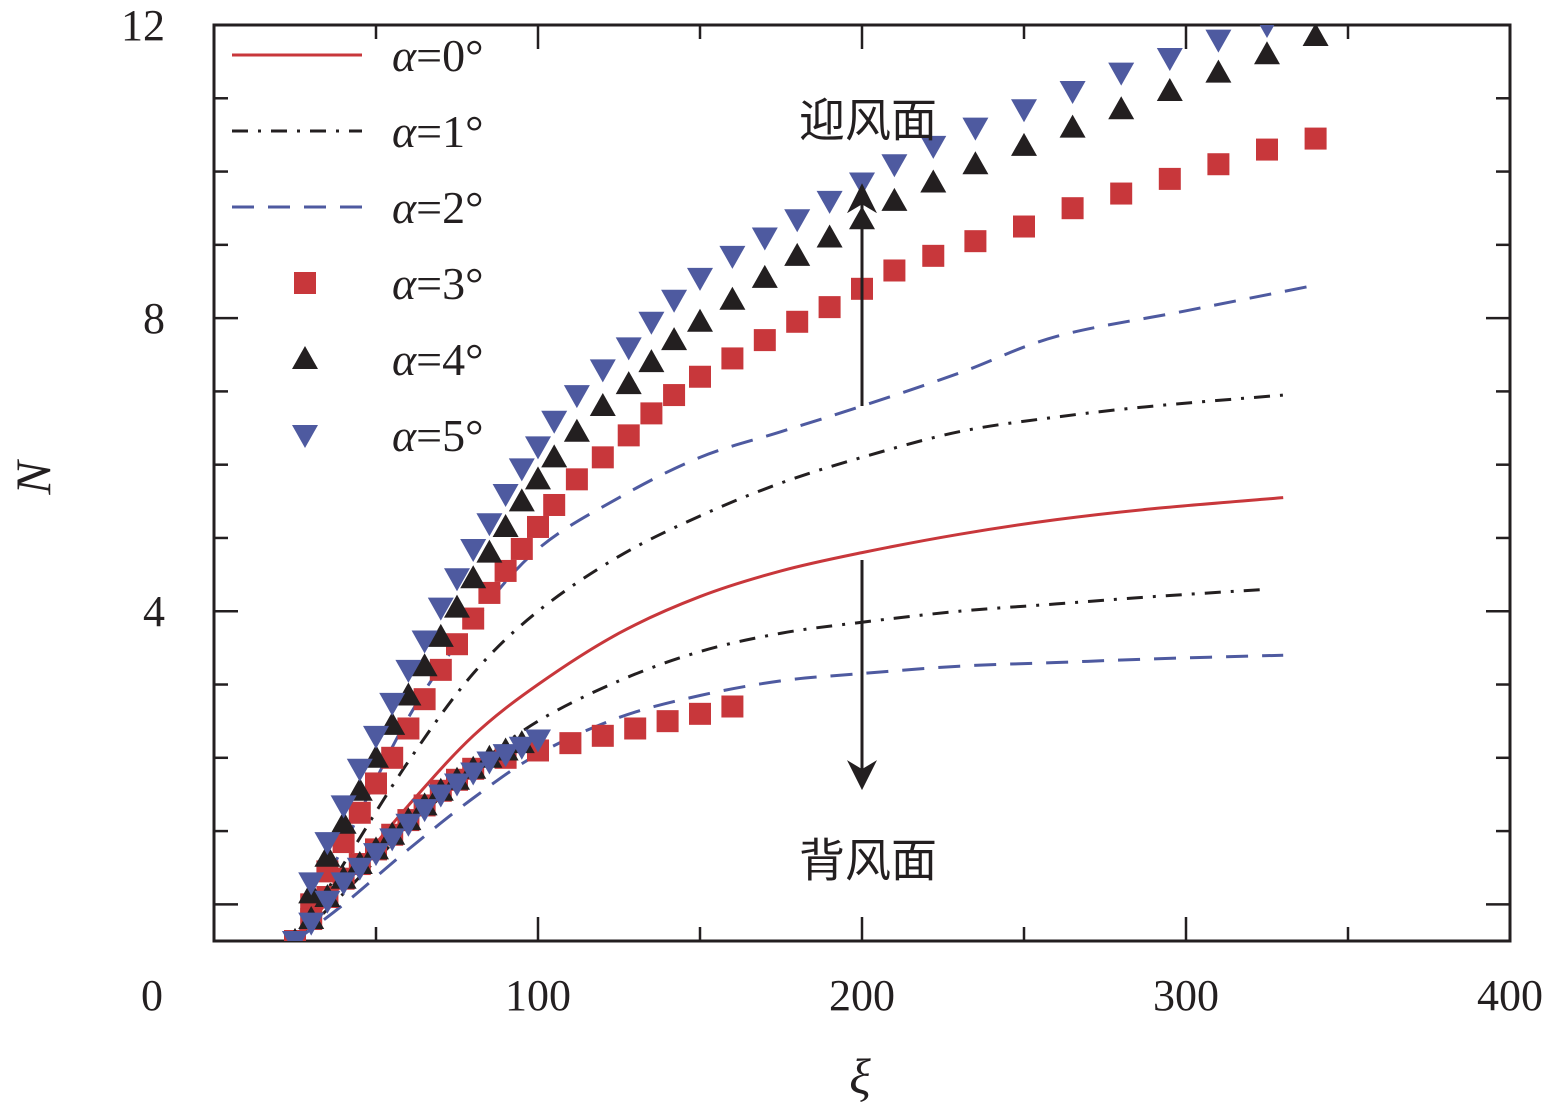 This screenshot has height=1111, width=1555. What do you see at coordinates (438, 131) in the screenshot?
I see `legend-label: α=1°` at bounding box center [438, 131].